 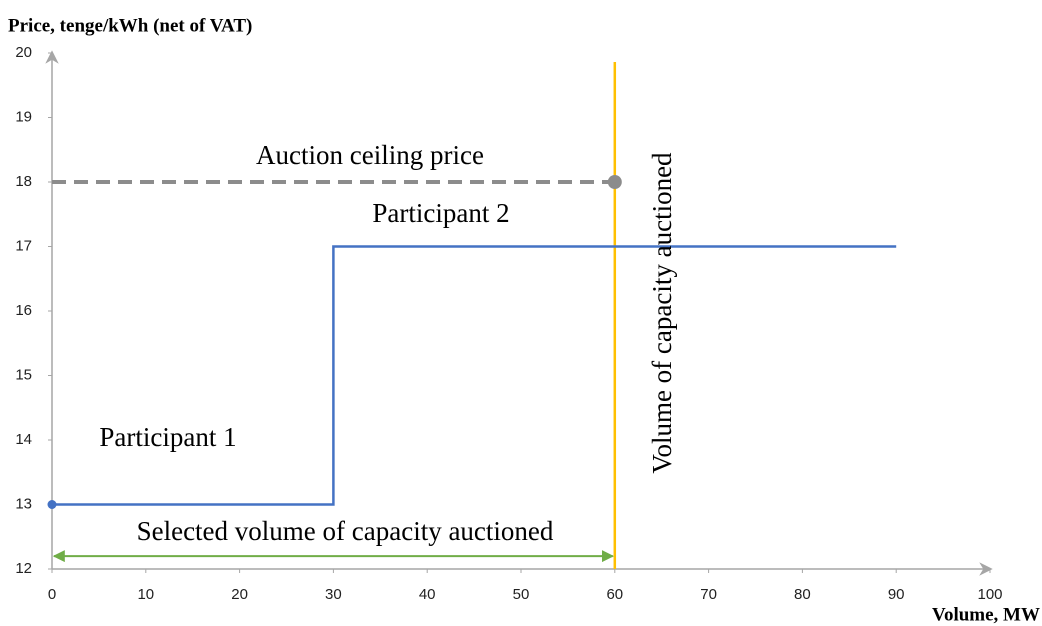 I want to click on x-tick-label: 50, so click(x=521, y=594).